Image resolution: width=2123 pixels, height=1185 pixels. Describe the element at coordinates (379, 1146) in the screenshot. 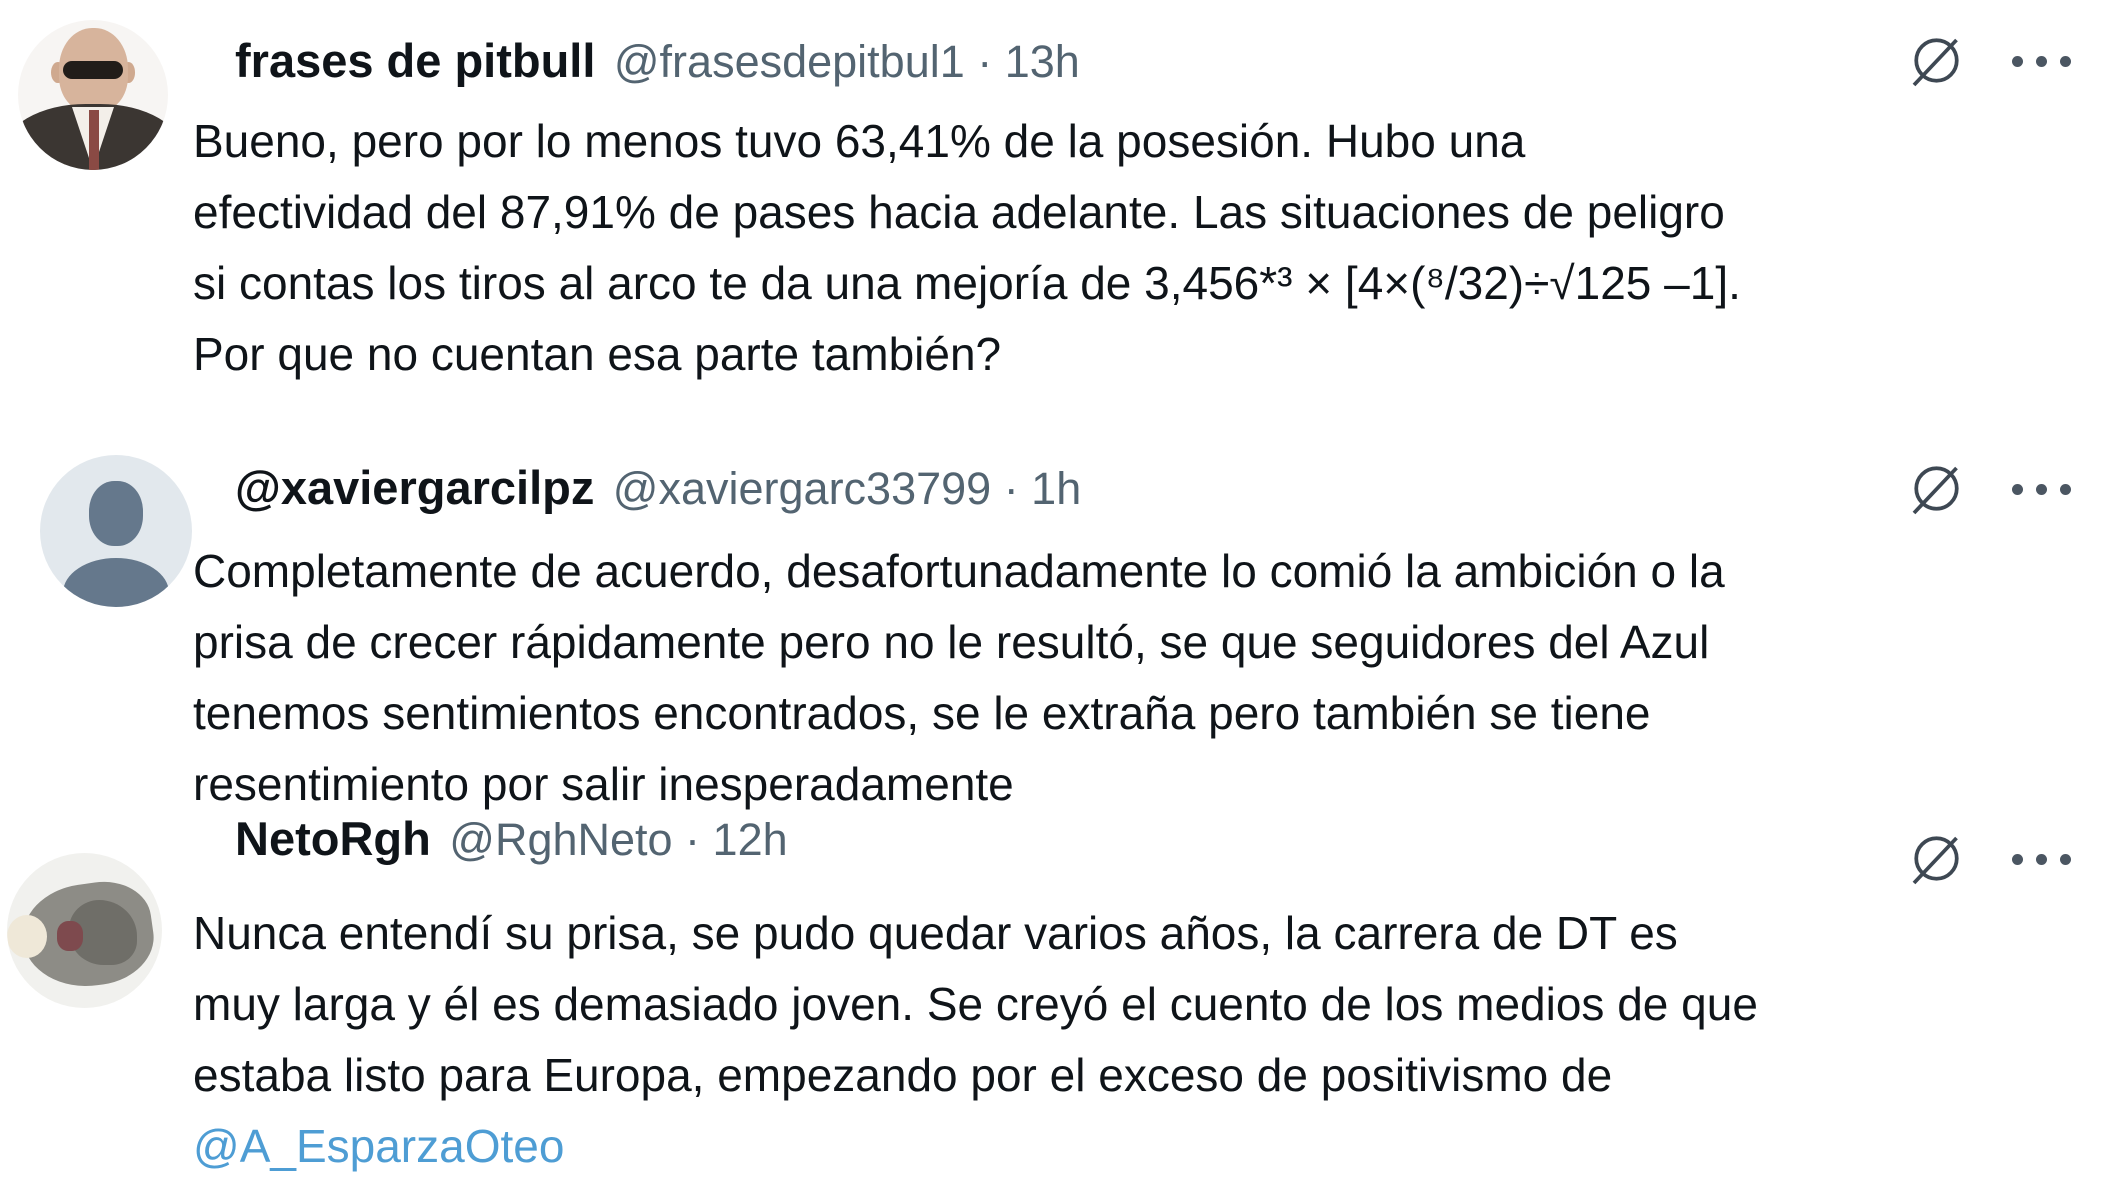

I see `mention-link: @A_EsparzaOteo` at that location.